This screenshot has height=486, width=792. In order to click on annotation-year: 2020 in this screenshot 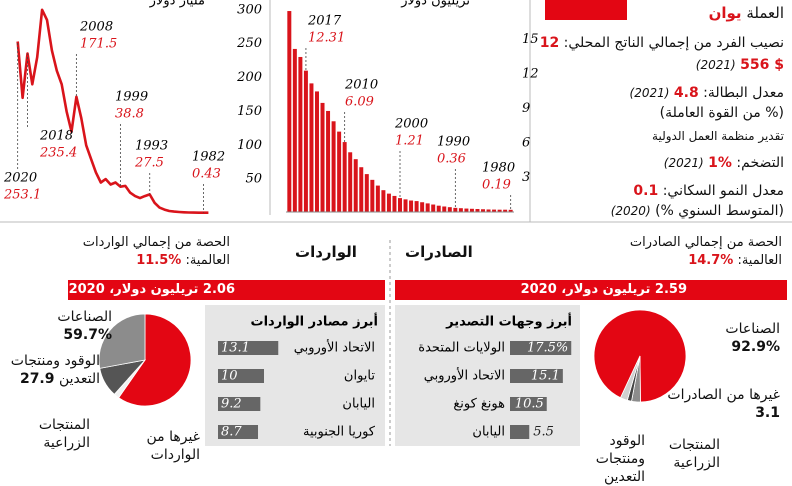, I will do `click(20, 178)`.